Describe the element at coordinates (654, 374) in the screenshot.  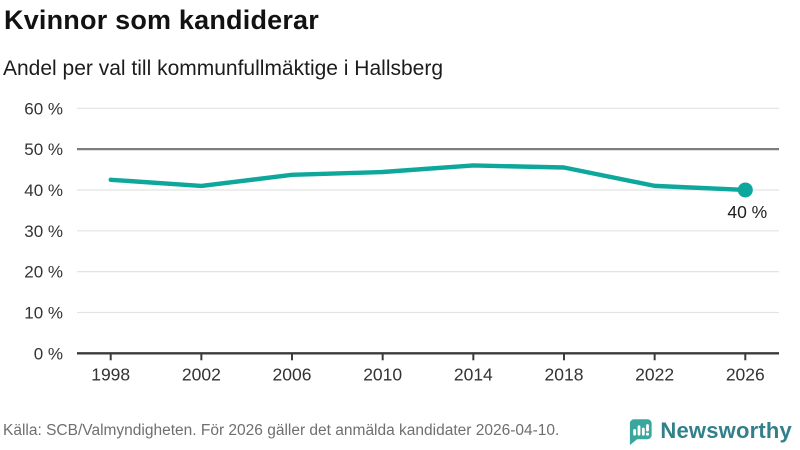
I see `x-tick-label: 2022` at that location.